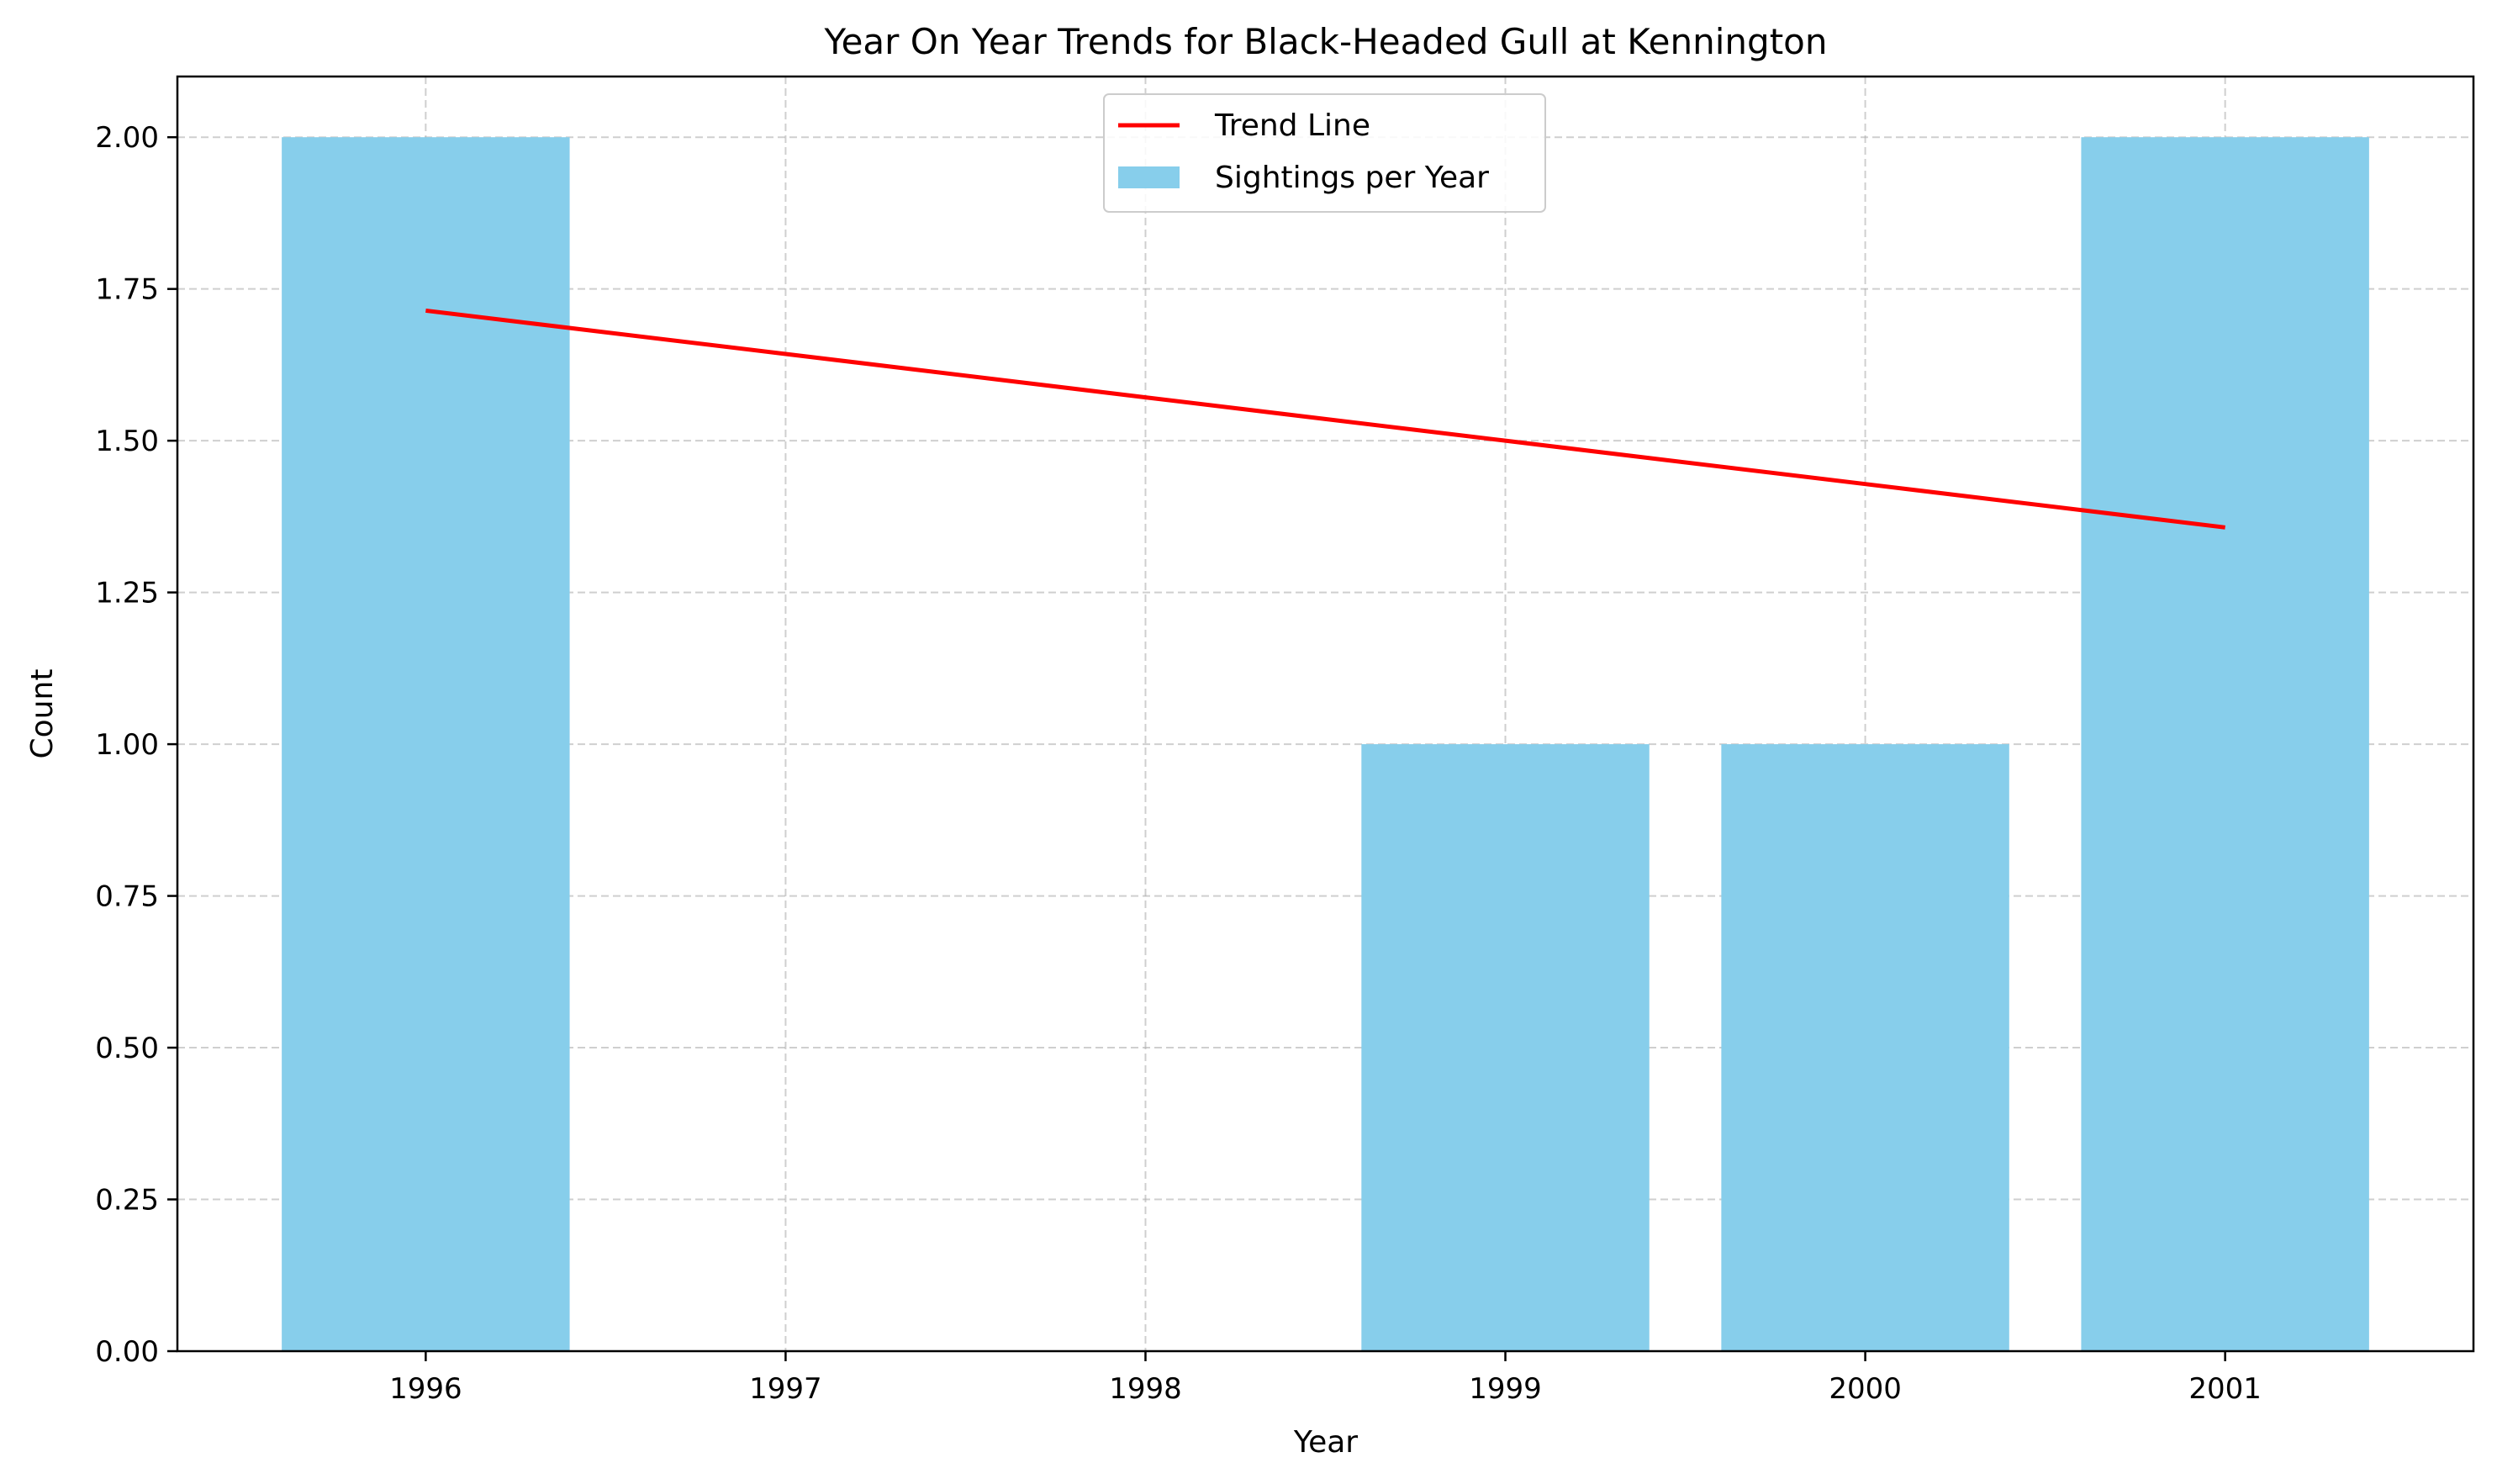  What do you see at coordinates (2225, 1389) in the screenshot?
I see `x-tick-label: 2001` at bounding box center [2225, 1389].